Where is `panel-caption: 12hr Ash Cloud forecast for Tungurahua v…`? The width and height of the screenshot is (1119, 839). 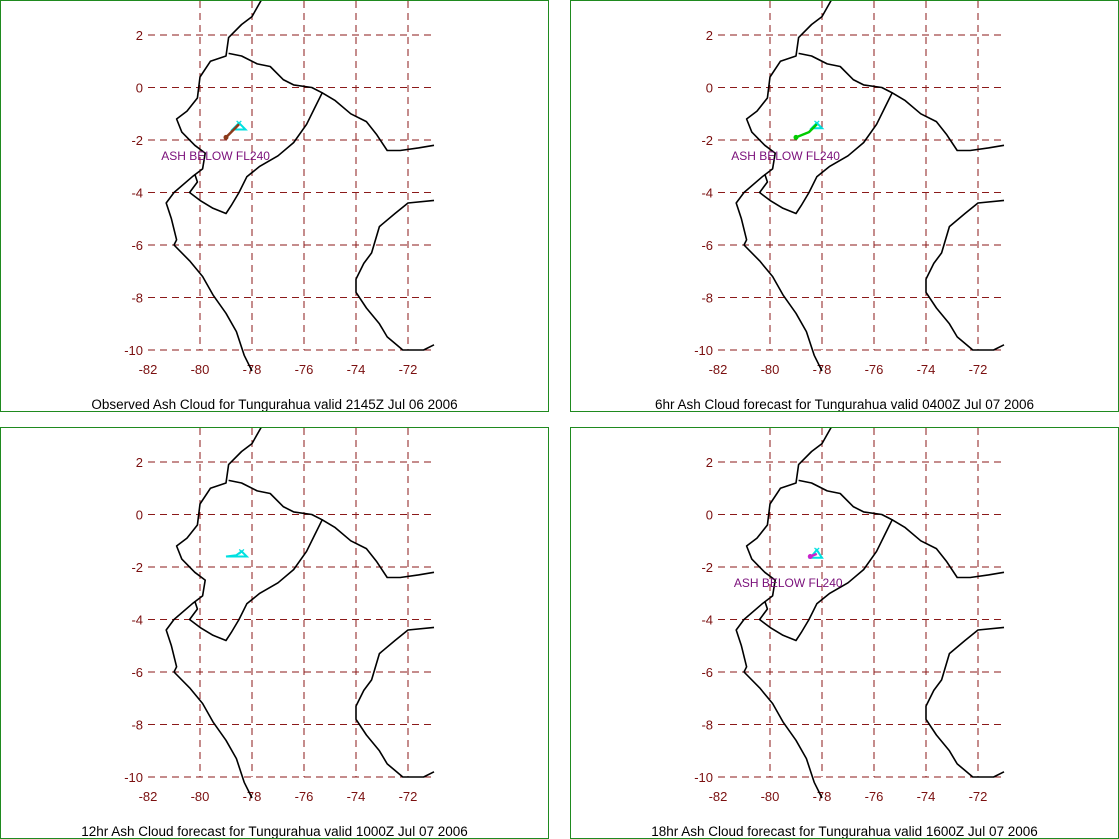
panel-caption: 12hr Ash Cloud forecast for Tungurahua v… is located at coordinates (274, 831).